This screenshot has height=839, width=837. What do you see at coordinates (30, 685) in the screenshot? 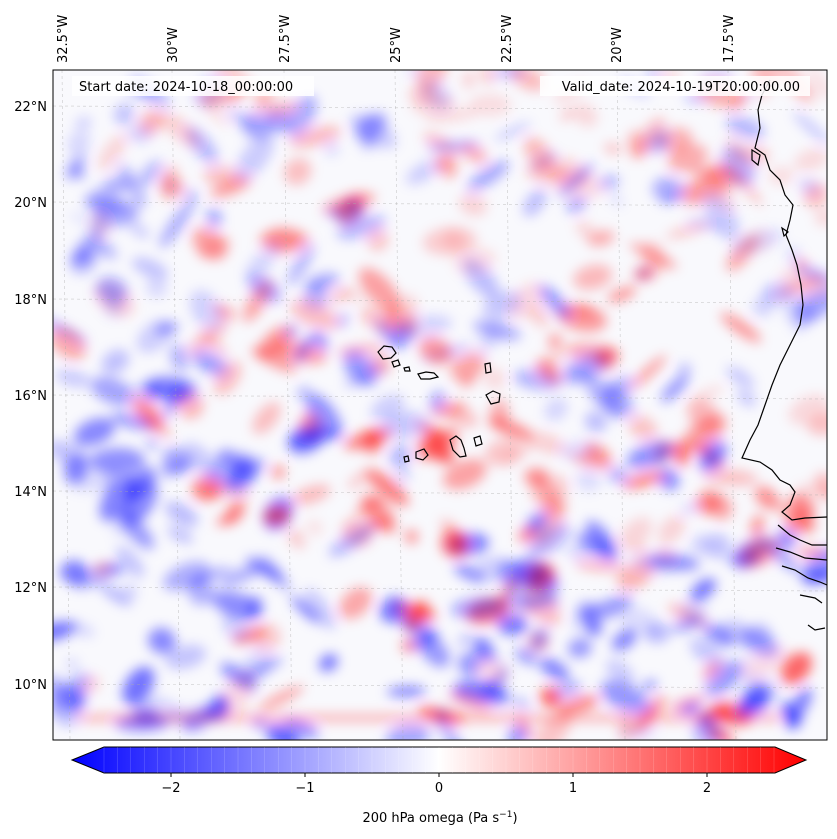
I see `lat-label-10n: 10°N` at bounding box center [30, 685].